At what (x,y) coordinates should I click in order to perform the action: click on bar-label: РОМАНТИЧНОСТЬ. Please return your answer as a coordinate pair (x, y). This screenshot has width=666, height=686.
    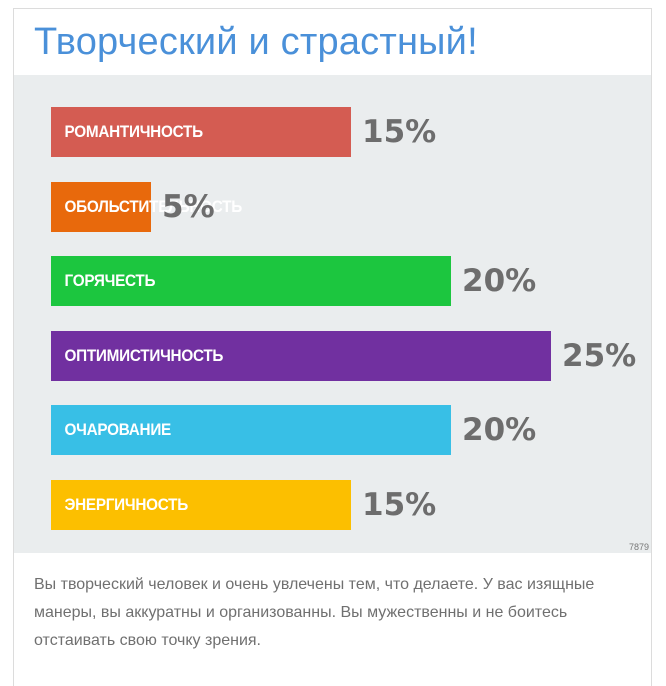
    Looking at the image, I should click on (134, 131).